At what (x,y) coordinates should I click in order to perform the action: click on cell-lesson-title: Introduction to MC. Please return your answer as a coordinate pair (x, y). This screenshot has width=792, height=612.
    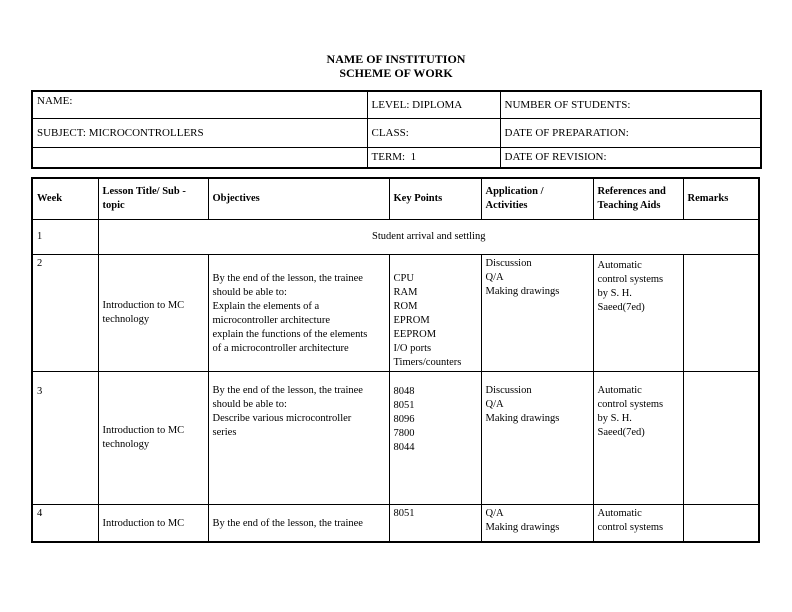
    Looking at the image, I should click on (153, 523).